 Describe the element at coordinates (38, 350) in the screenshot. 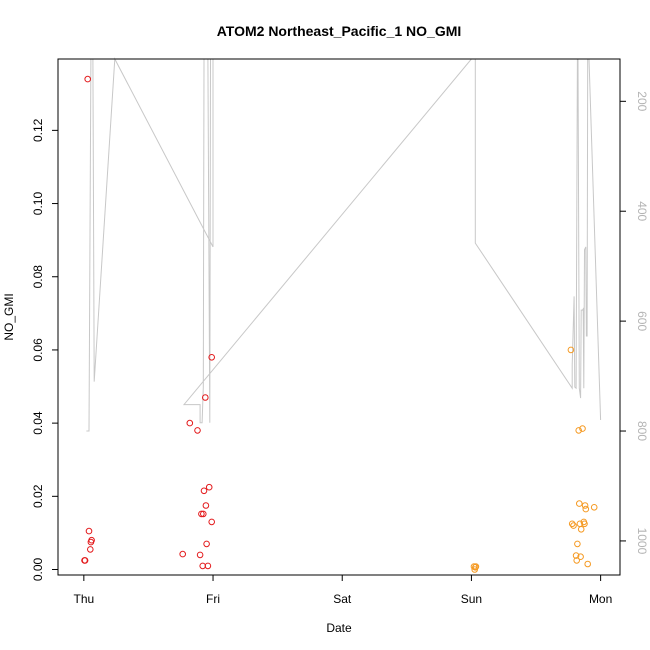

I see `y-tick-label: 0.06` at that location.